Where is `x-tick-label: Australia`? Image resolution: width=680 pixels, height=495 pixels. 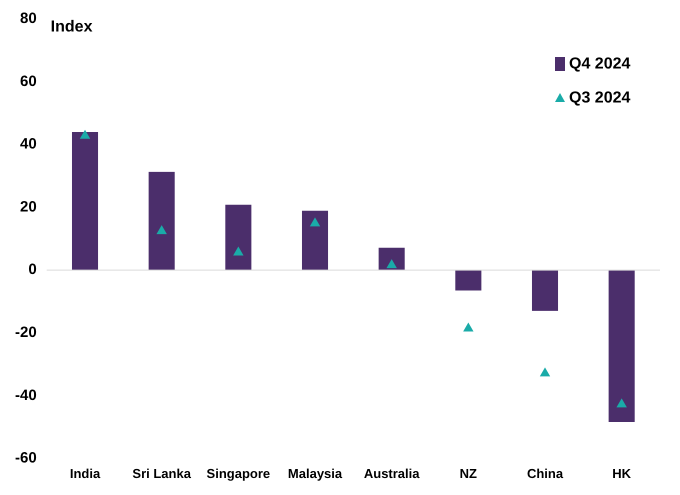 x-tick-label: Australia is located at coordinates (392, 473).